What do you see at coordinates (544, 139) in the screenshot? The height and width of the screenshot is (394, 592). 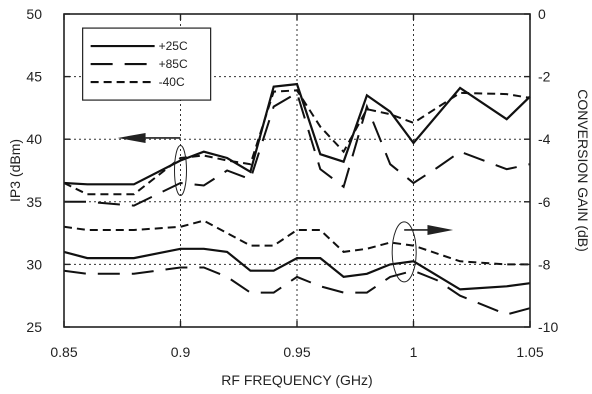 I see `right-tick-label: -4` at bounding box center [544, 139].